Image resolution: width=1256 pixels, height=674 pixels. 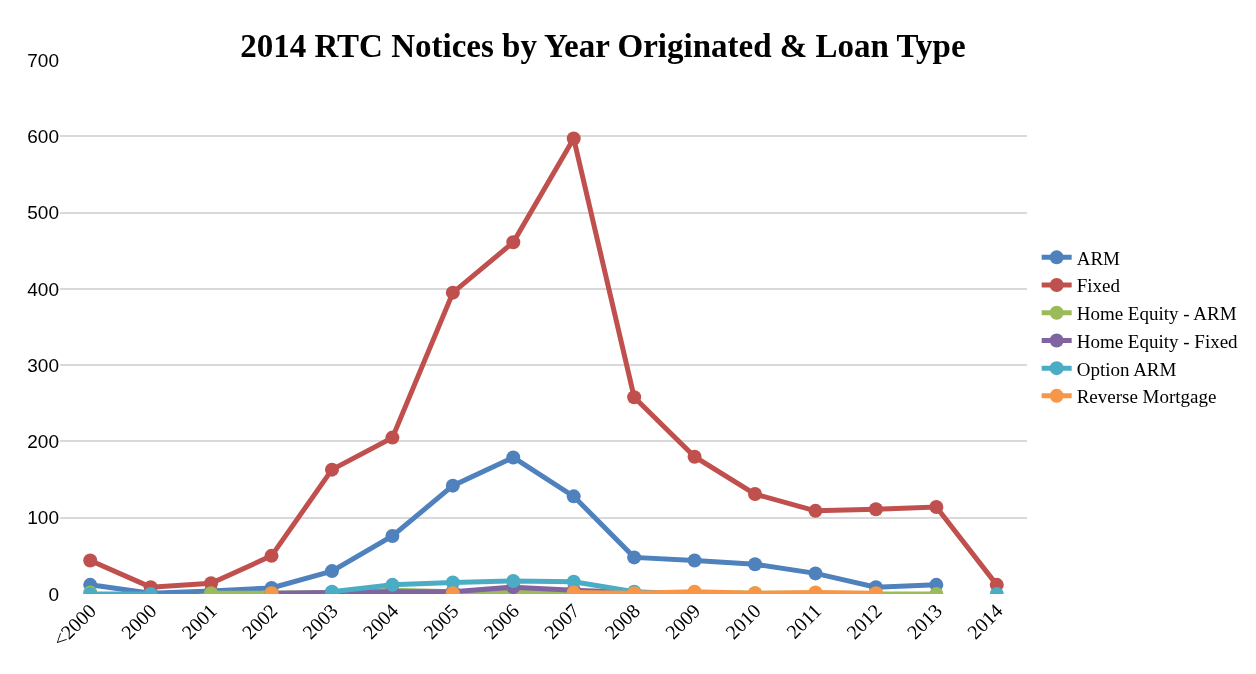 I want to click on legend-label: Home Equity - Fixed, so click(x=1157, y=341).